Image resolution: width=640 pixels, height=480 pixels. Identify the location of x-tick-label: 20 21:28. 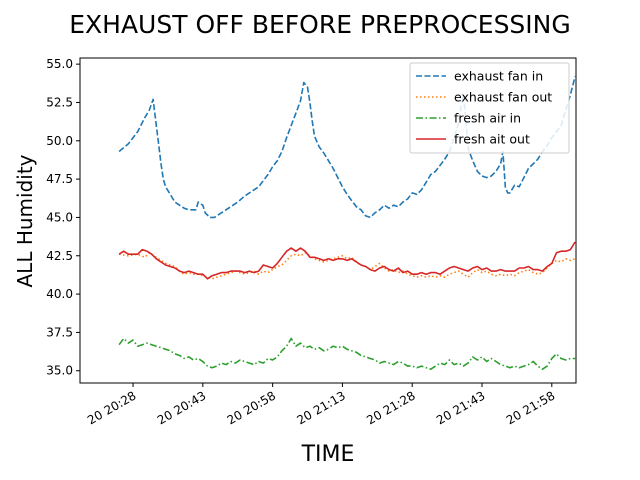
(390, 407).